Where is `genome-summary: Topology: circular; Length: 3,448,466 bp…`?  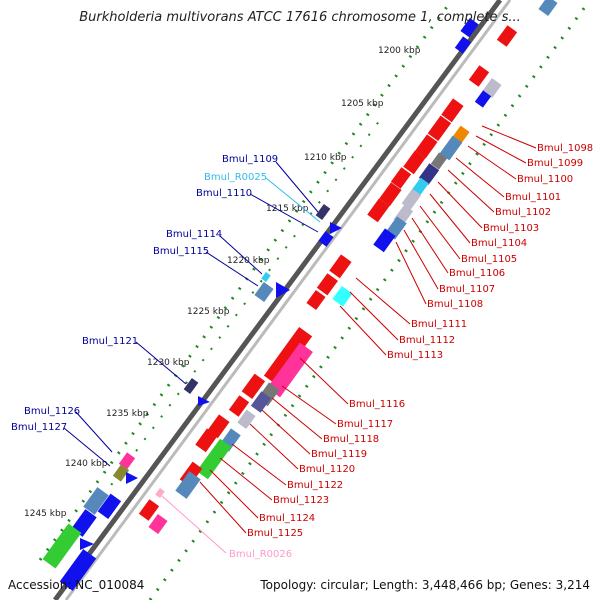 genome-summary: Topology: circular; Length: 3,448,466 bp… is located at coordinates (425, 585).